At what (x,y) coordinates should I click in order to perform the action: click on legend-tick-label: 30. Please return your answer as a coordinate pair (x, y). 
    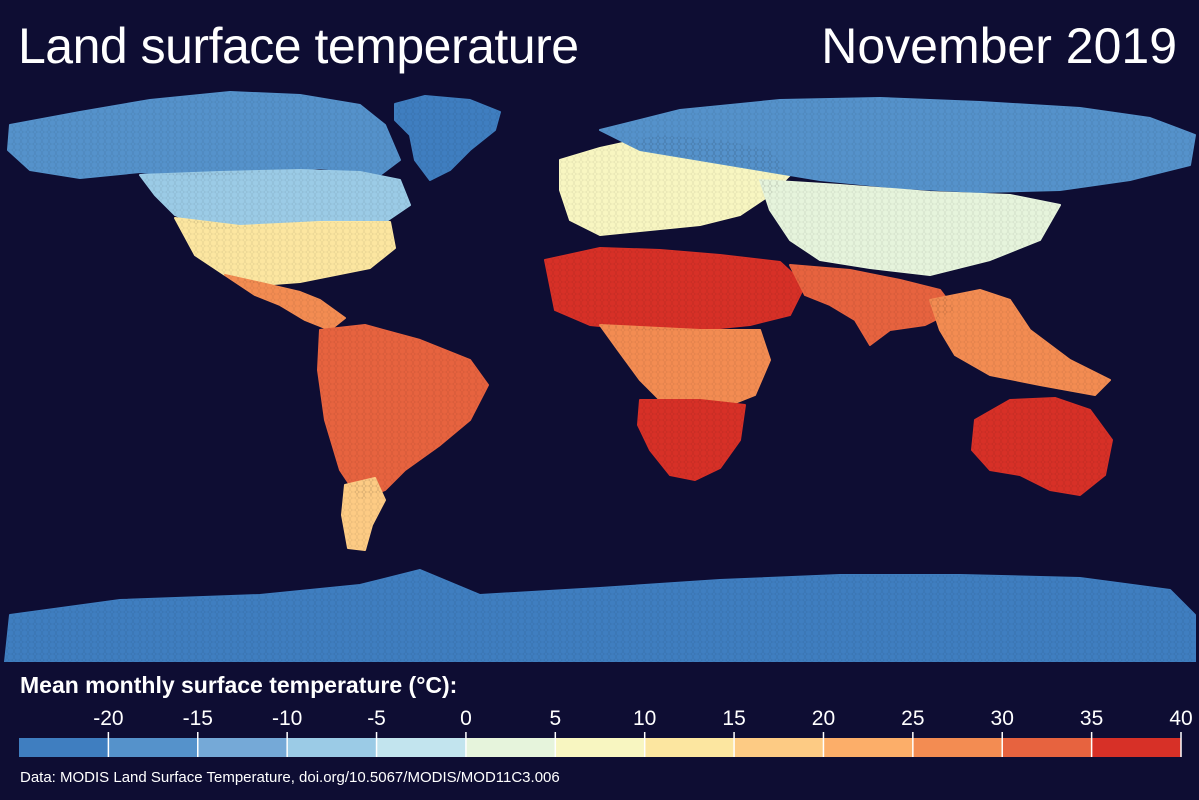
    Looking at the image, I should click on (1002, 718).